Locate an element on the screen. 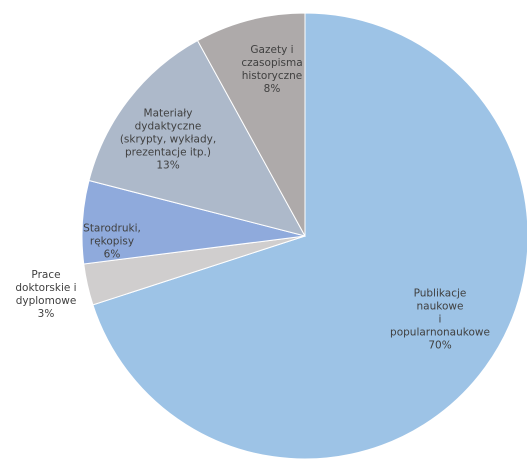 The image size is (527, 459). category-label: Starodruki, rękopisy is located at coordinates (112, 235).